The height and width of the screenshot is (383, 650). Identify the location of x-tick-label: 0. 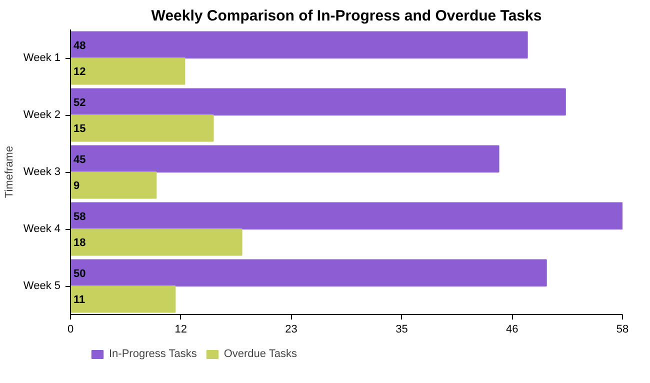
(70, 330).